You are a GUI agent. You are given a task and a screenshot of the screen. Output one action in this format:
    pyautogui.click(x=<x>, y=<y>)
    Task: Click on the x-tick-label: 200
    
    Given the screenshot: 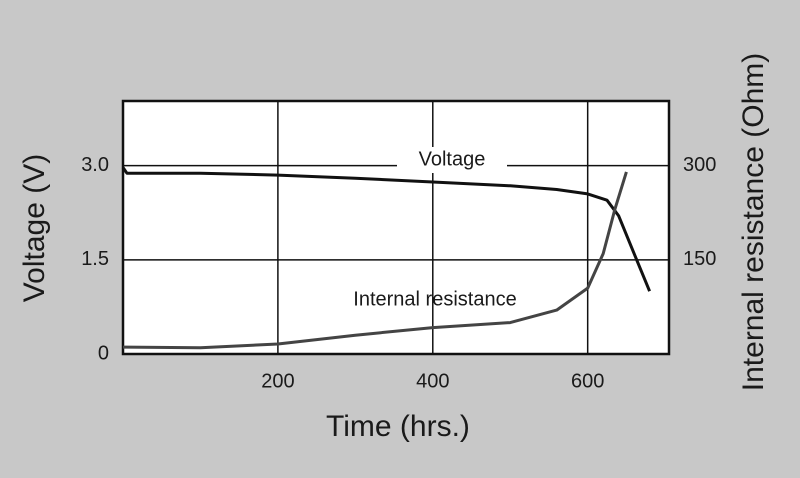 What is the action you would take?
    pyautogui.click(x=277, y=381)
    